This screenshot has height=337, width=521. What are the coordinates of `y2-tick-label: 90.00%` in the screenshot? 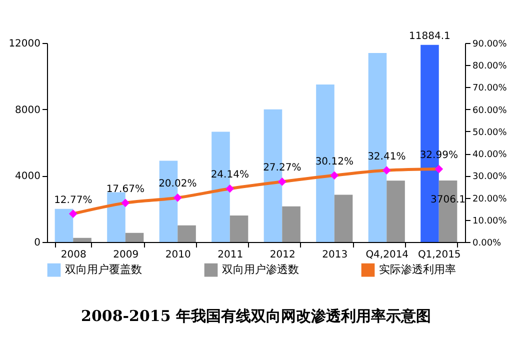 It's located at (490, 45).